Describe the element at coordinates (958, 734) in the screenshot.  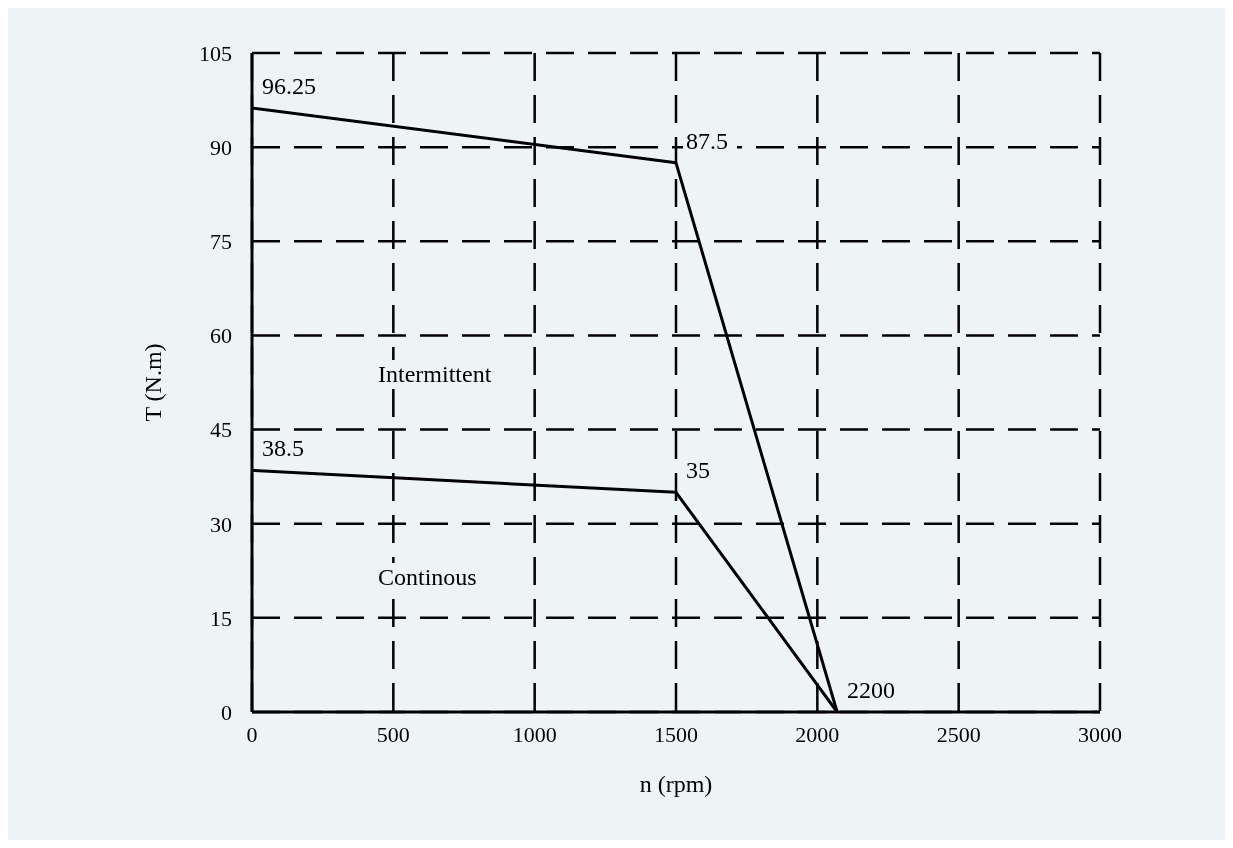
I see `x-tick-label: 2500` at that location.